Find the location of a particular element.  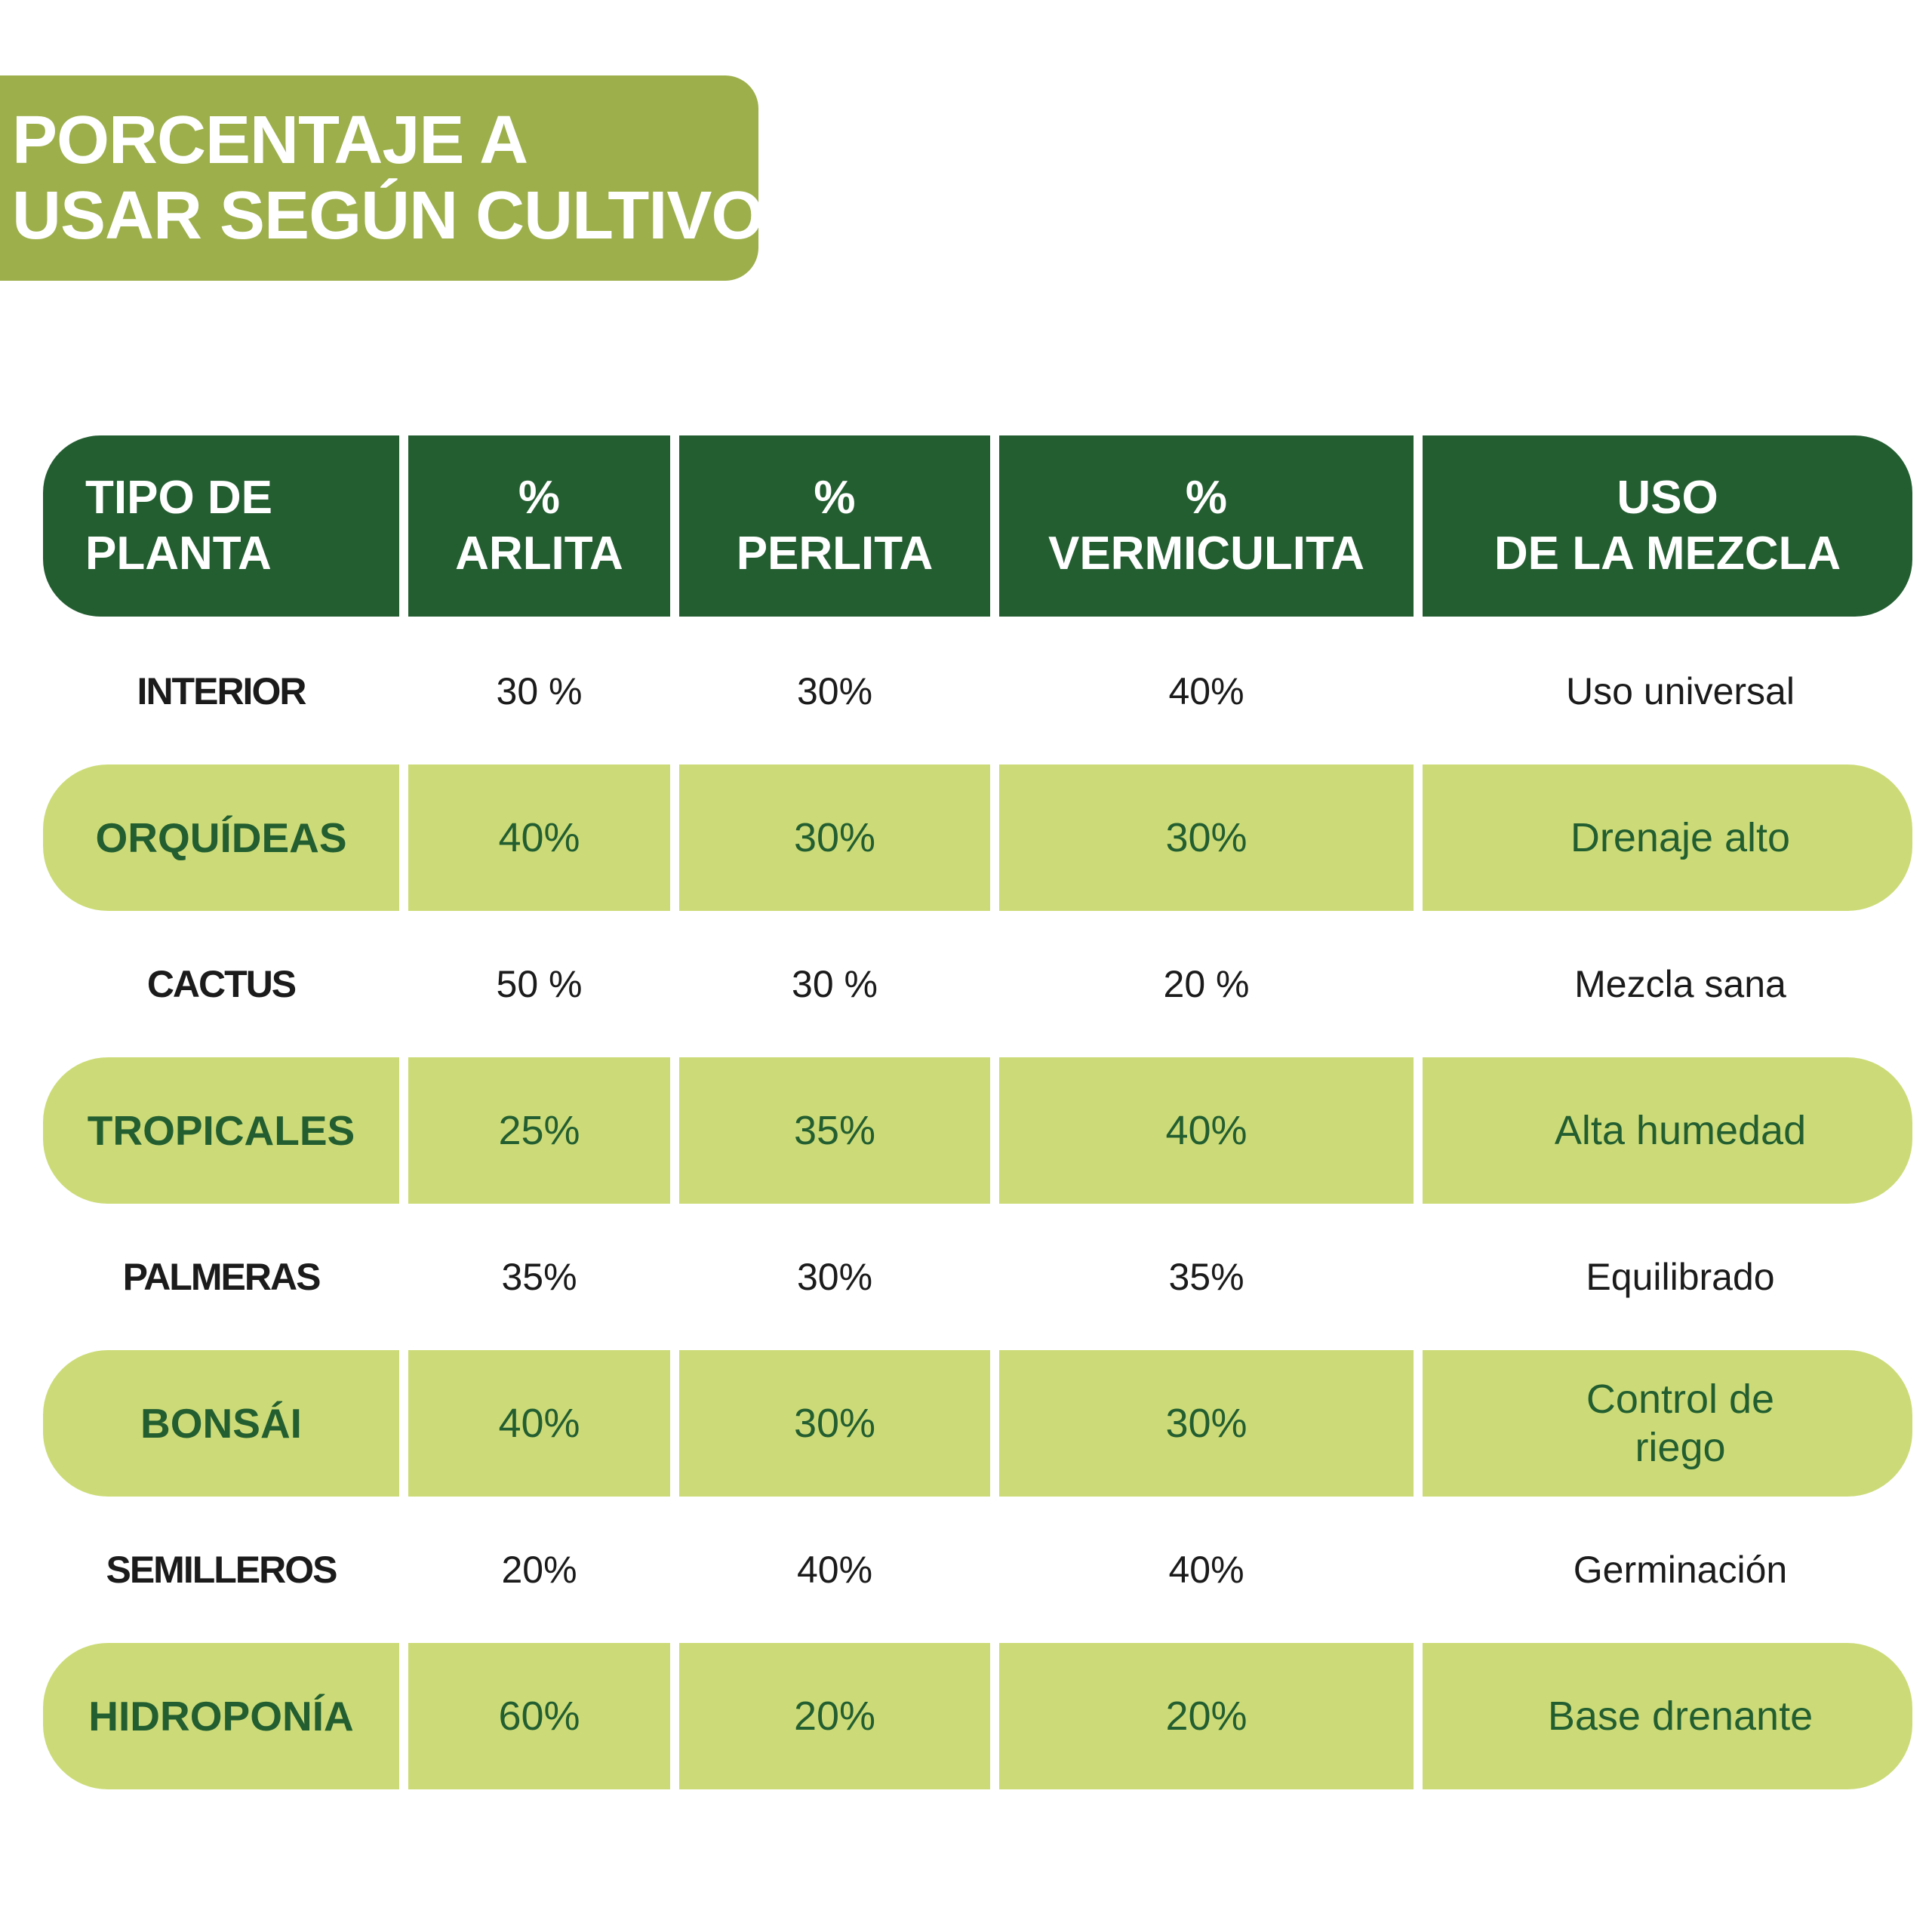

cell-arlita: 35% is located at coordinates (539, 1277).